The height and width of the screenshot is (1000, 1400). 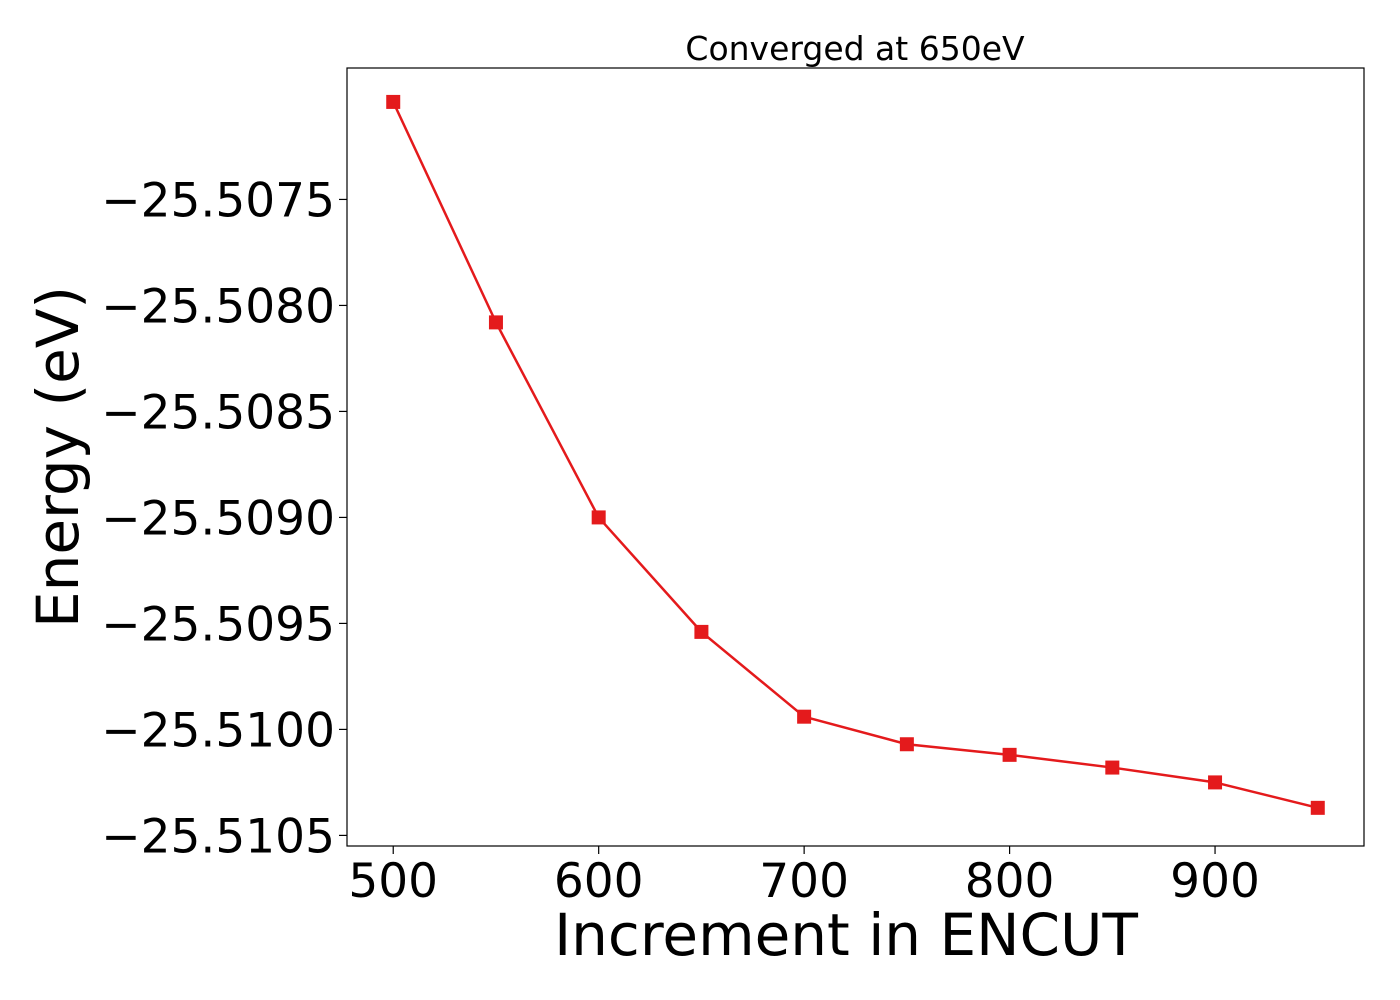 I want to click on y-tick-label: −25.5100, so click(x=218, y=730).